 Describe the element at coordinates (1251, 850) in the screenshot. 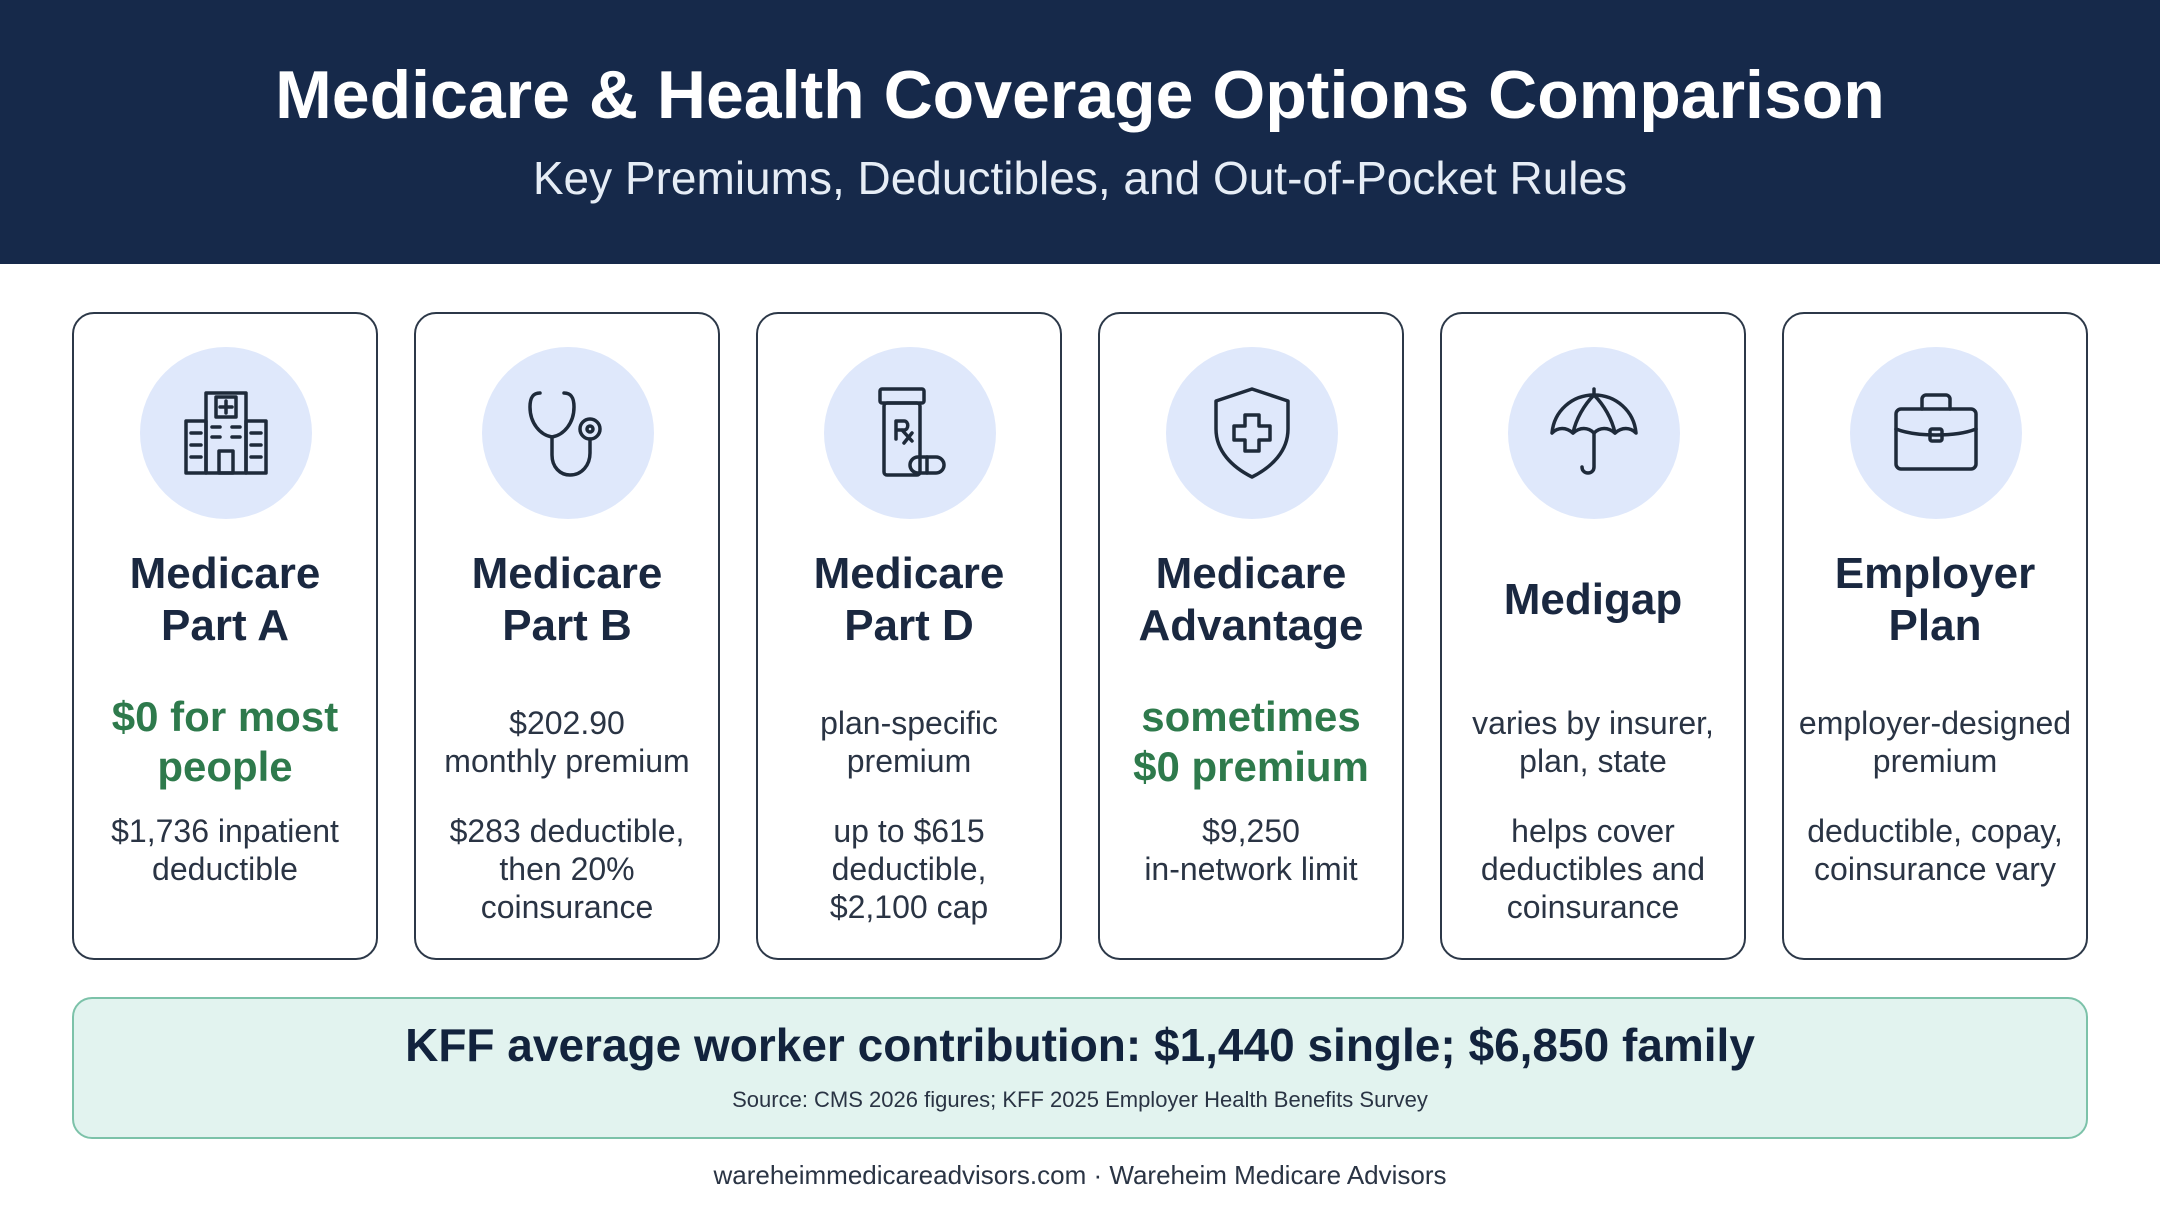

I see `detail-text: $9,250 in-network limit` at that location.